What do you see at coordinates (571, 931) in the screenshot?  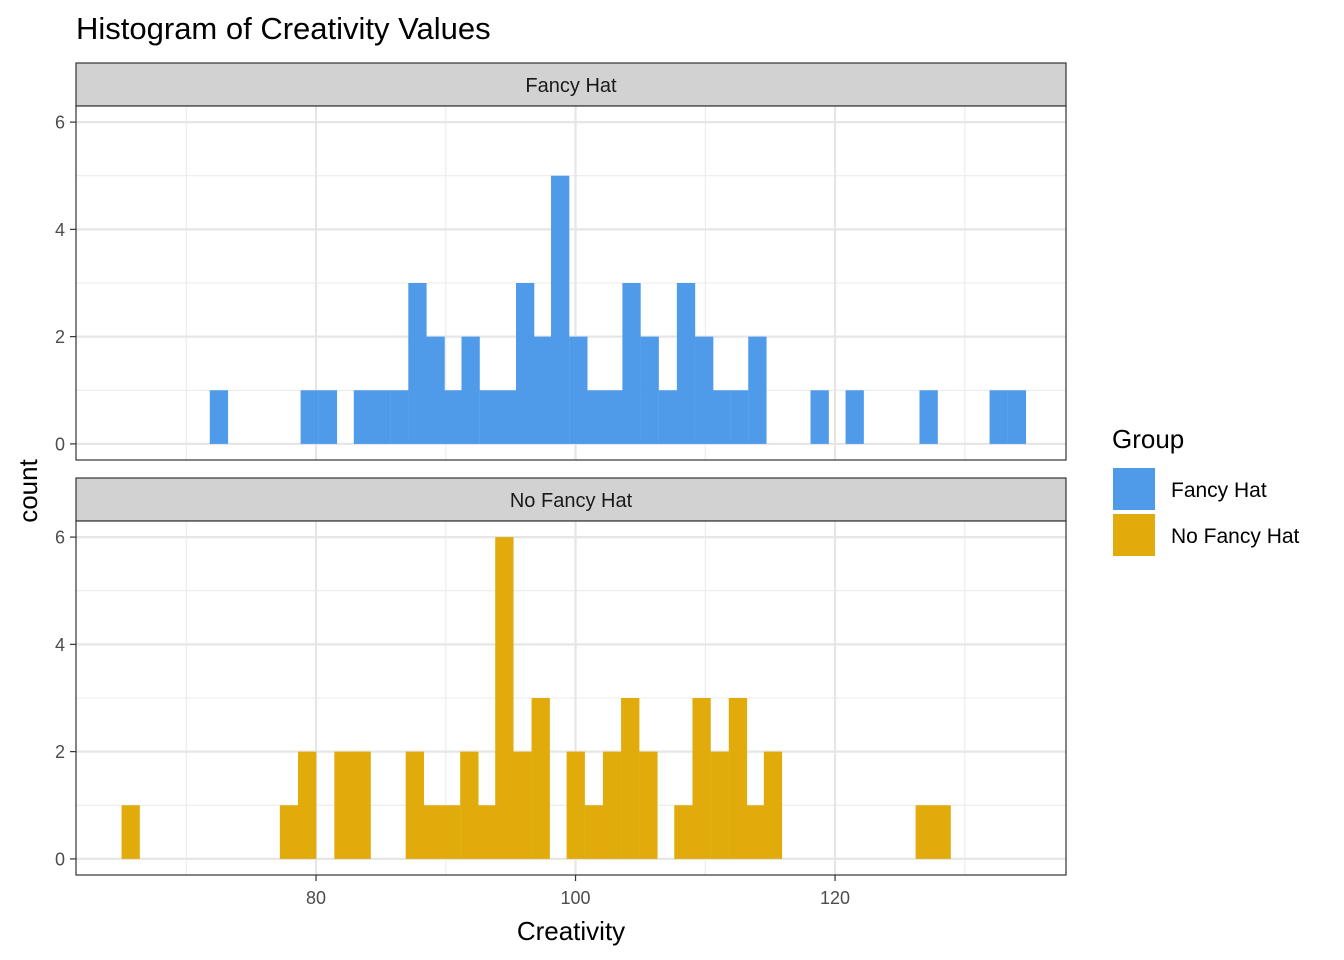 I see `x-axis-title: Creativity` at bounding box center [571, 931].